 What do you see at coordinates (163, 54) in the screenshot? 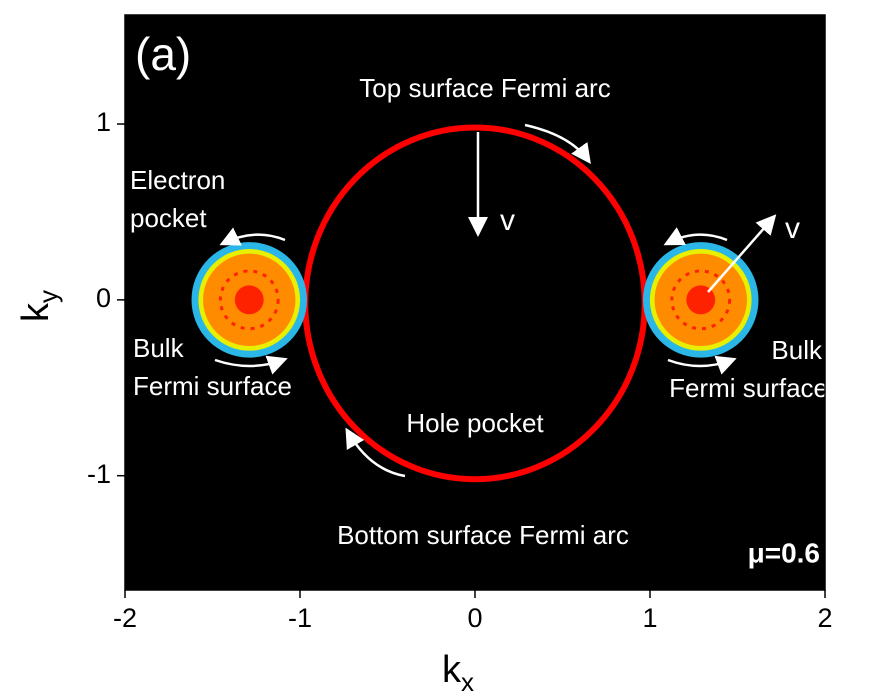
I see `panel-label: (a)` at bounding box center [163, 54].